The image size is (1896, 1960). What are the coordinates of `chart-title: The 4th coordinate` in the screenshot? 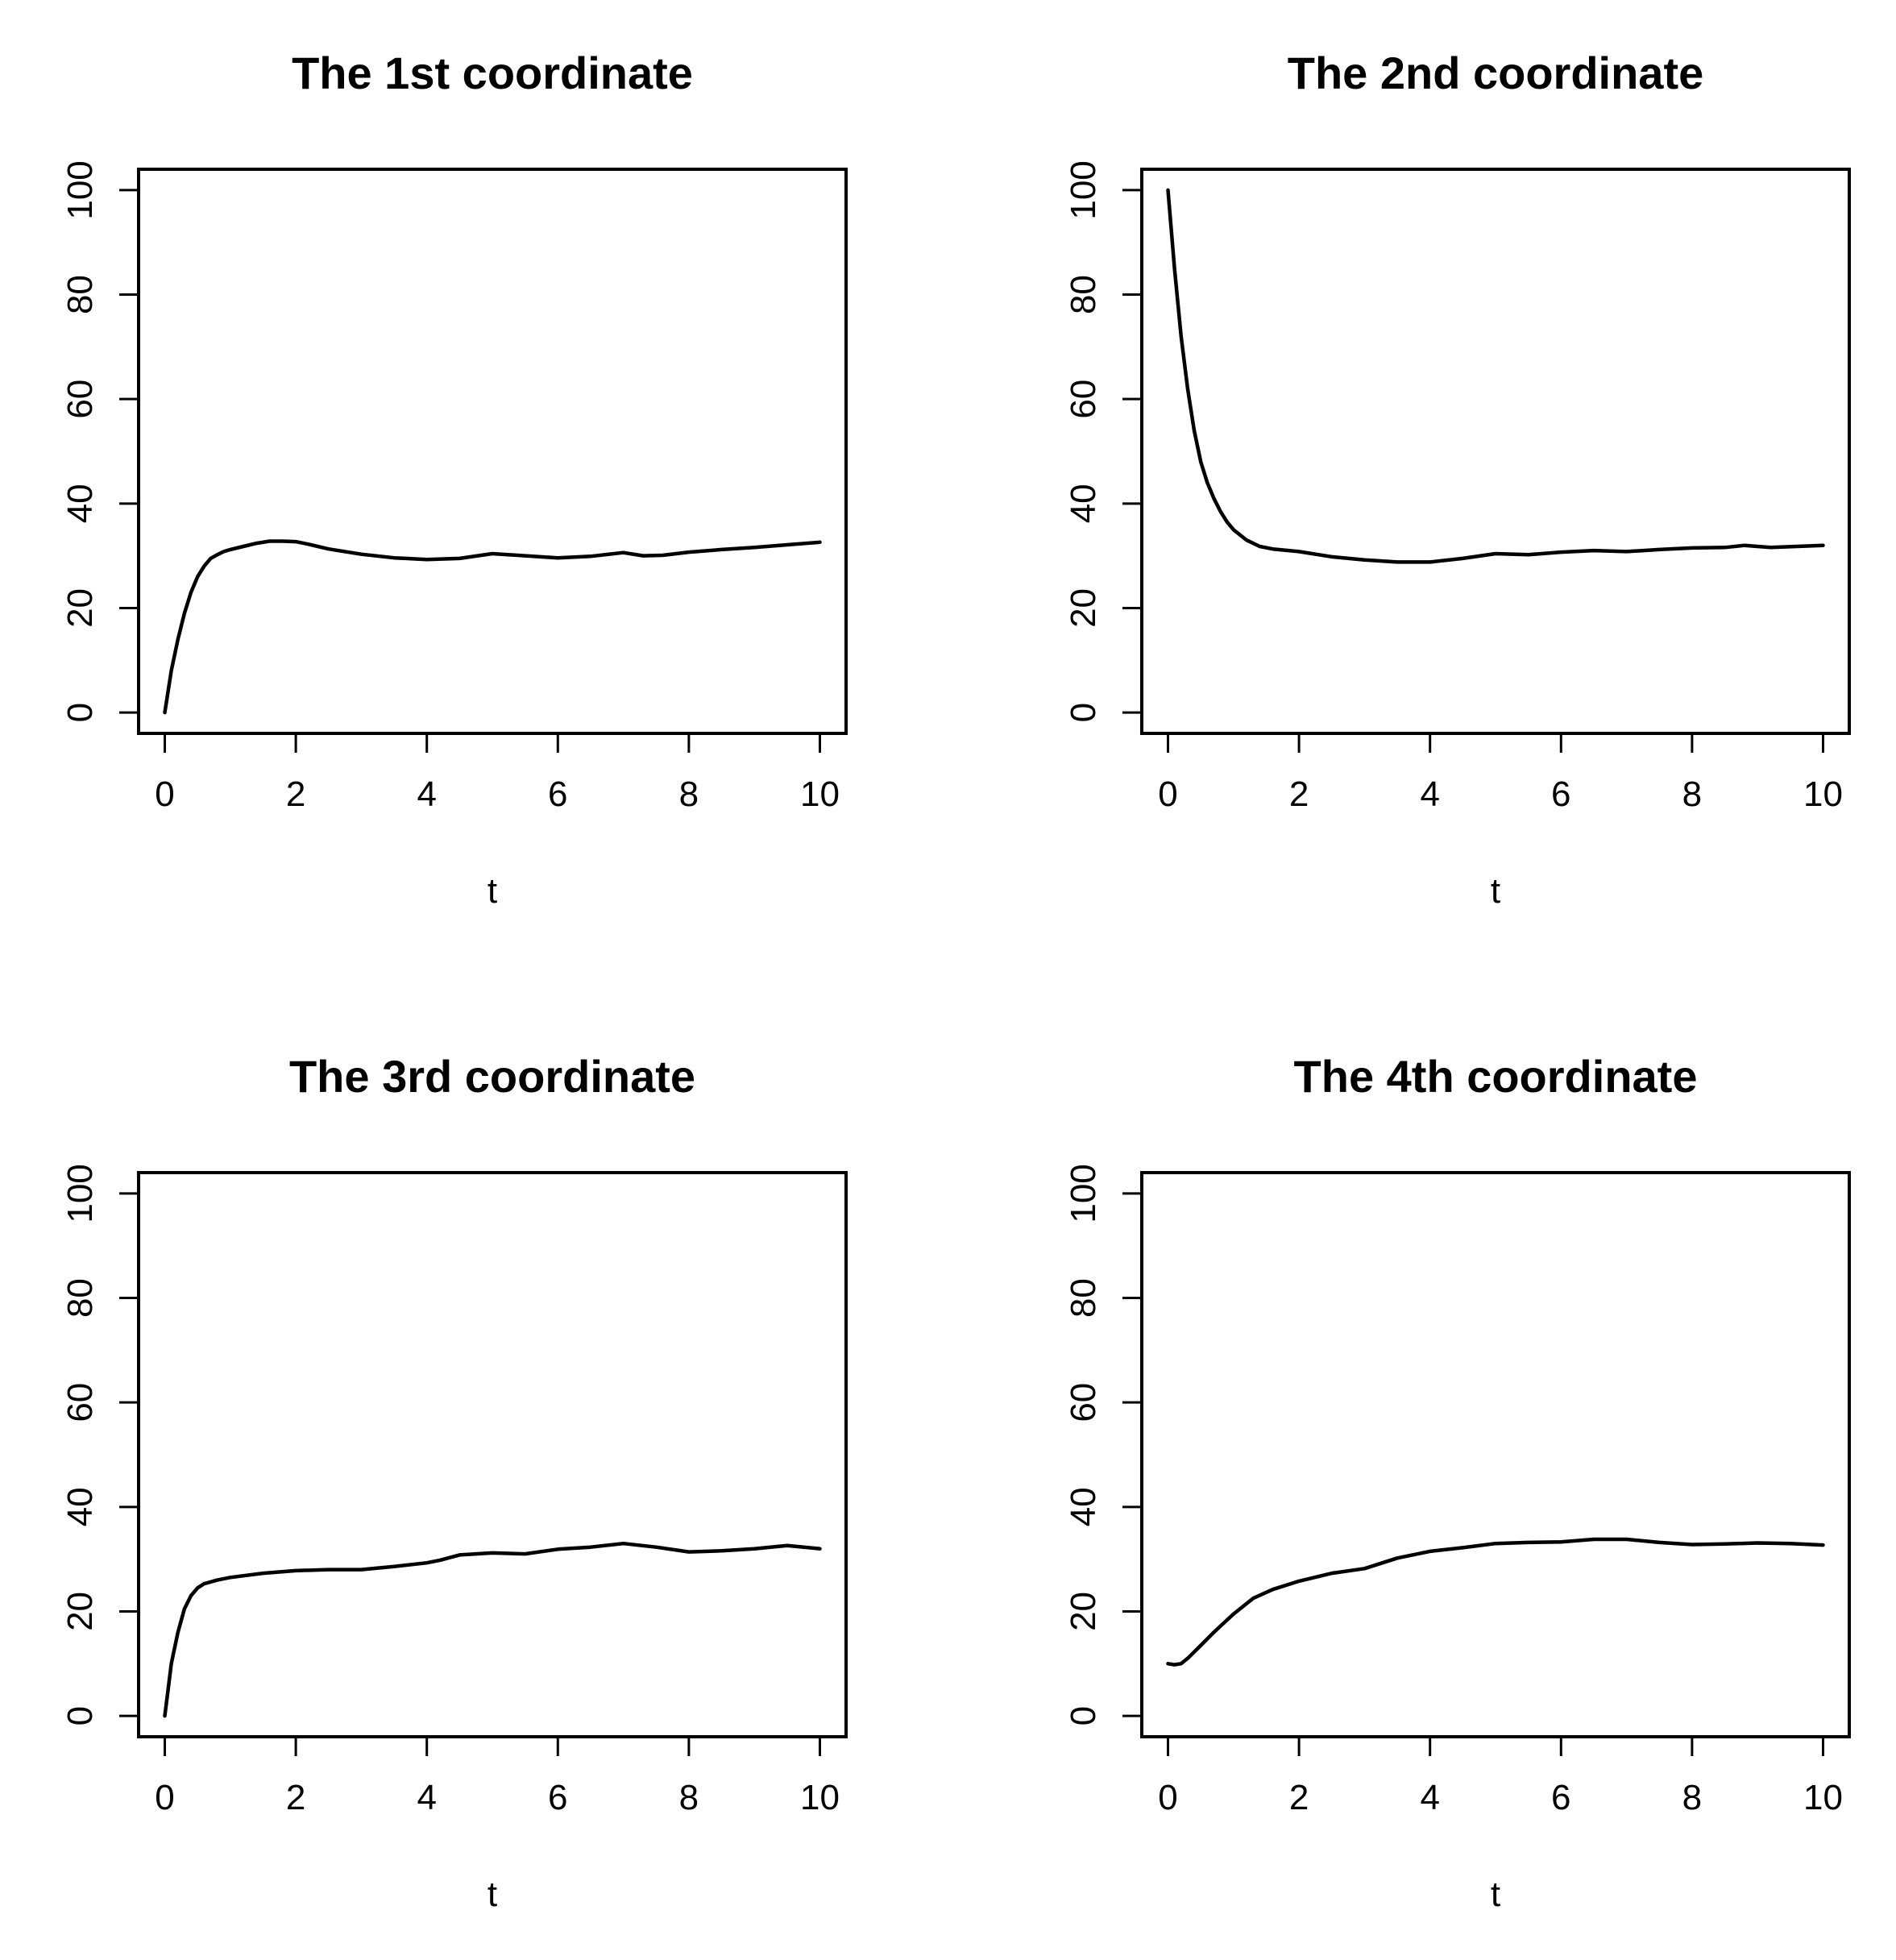 It's located at (1496, 1076).